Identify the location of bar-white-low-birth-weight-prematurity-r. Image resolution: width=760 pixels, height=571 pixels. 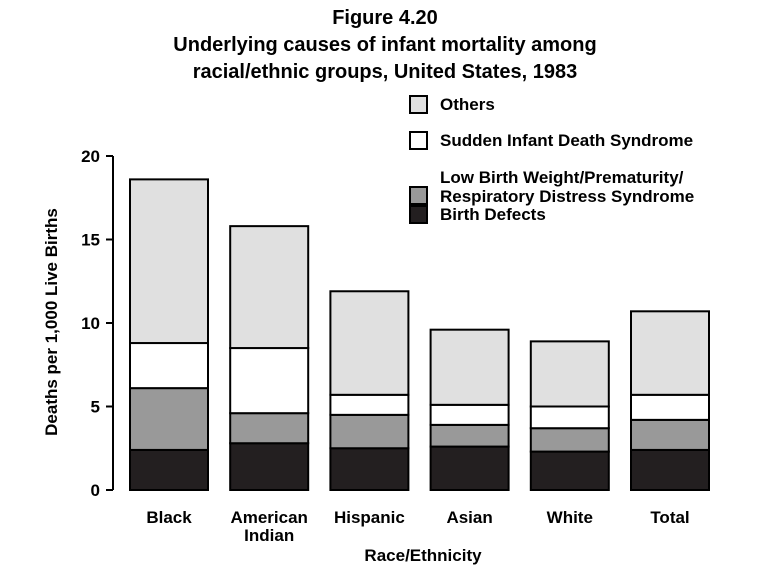
(569, 440).